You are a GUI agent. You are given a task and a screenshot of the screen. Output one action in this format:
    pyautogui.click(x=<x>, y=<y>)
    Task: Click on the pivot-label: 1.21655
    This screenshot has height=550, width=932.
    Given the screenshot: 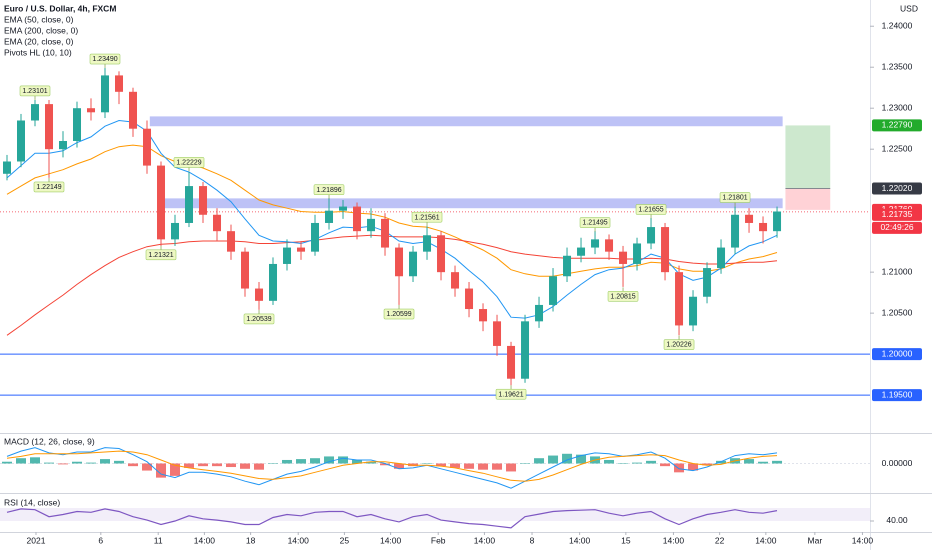 What is the action you would take?
    pyautogui.click(x=650, y=210)
    